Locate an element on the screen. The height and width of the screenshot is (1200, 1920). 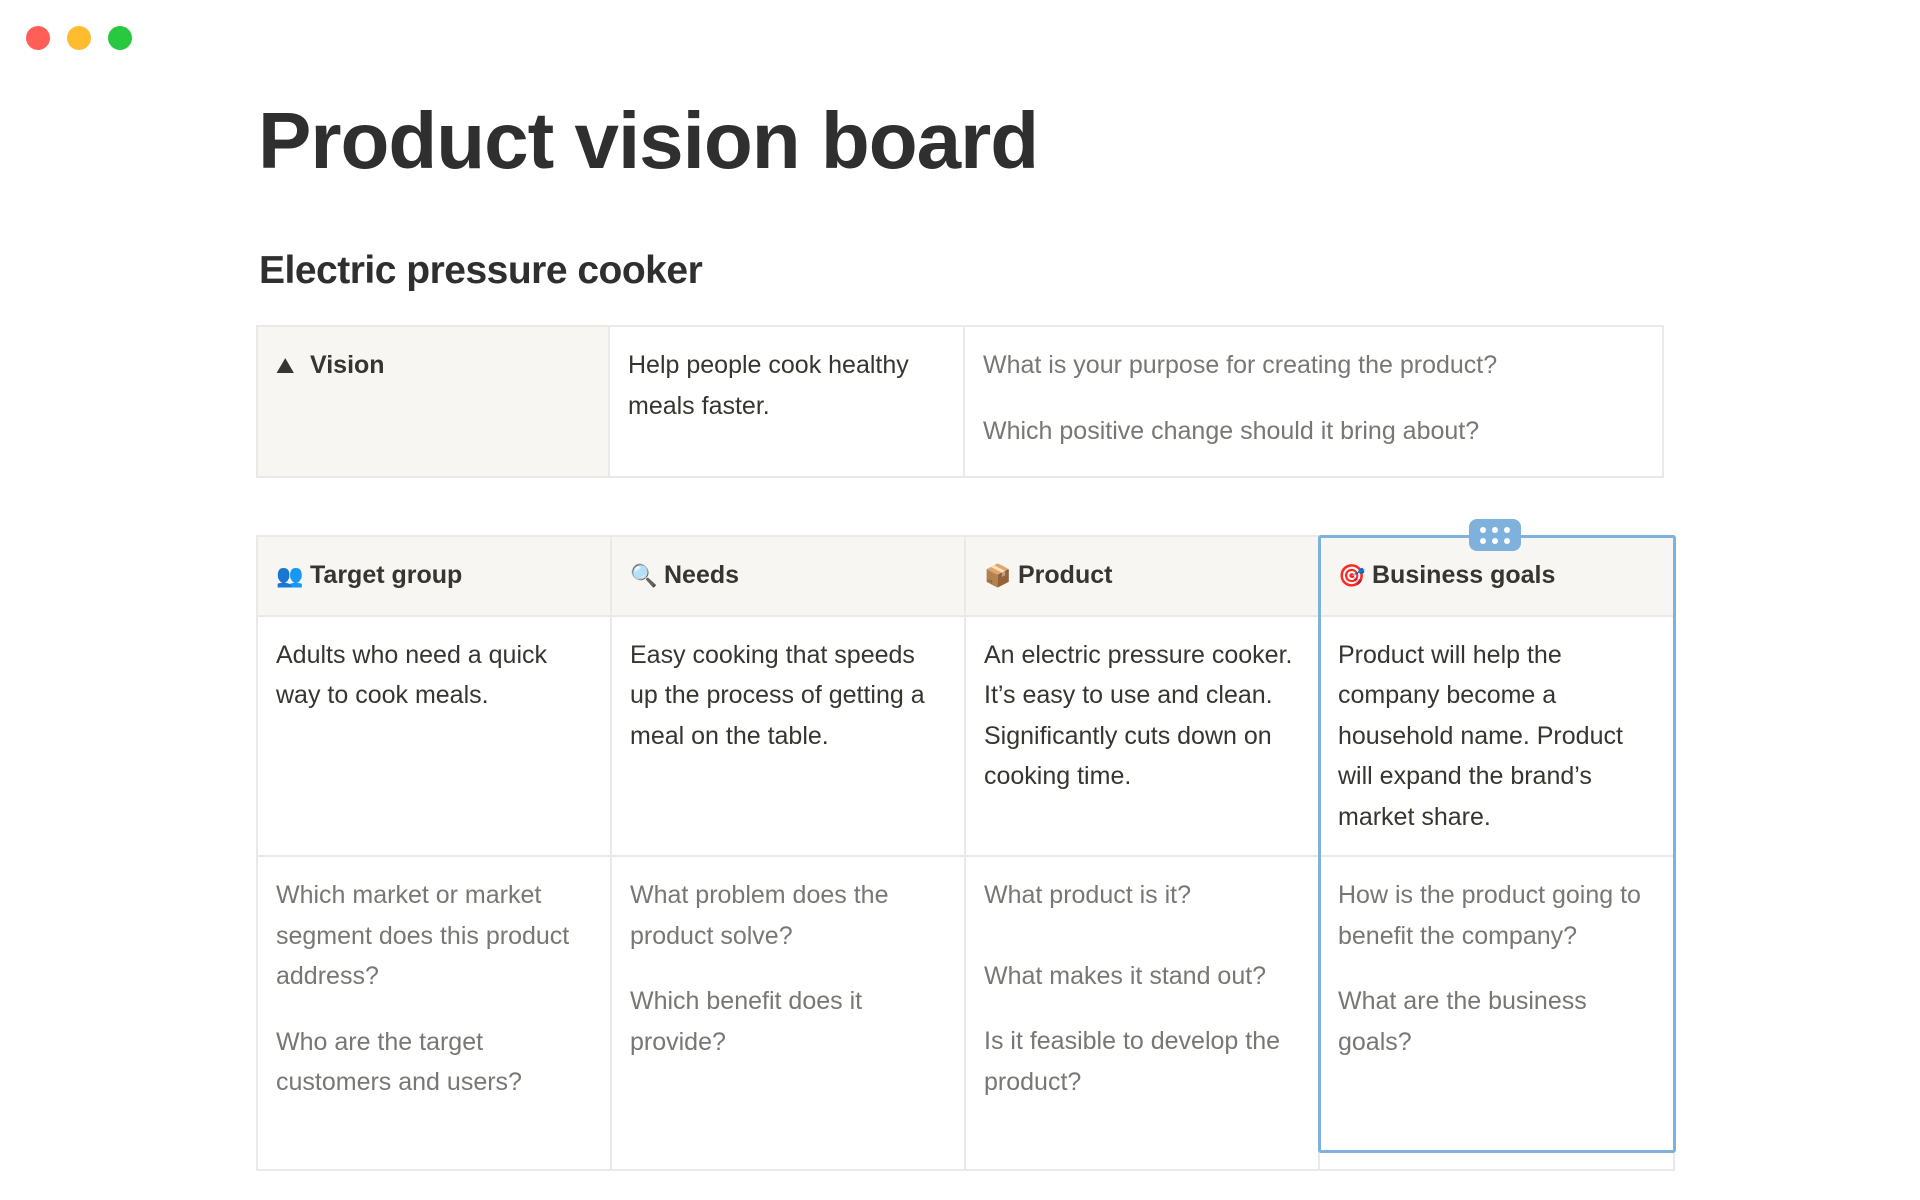
header-target-group: 👥 Target group is located at coordinates (434, 576).